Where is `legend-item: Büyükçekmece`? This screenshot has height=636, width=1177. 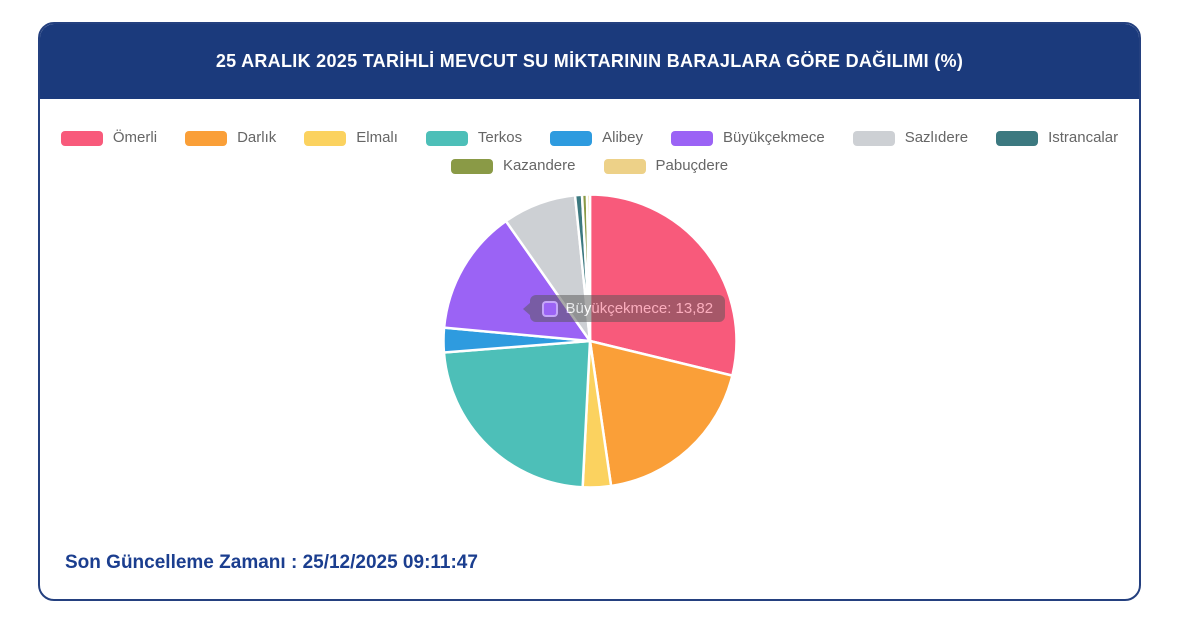 legend-item: Büyükçekmece is located at coordinates (747, 138).